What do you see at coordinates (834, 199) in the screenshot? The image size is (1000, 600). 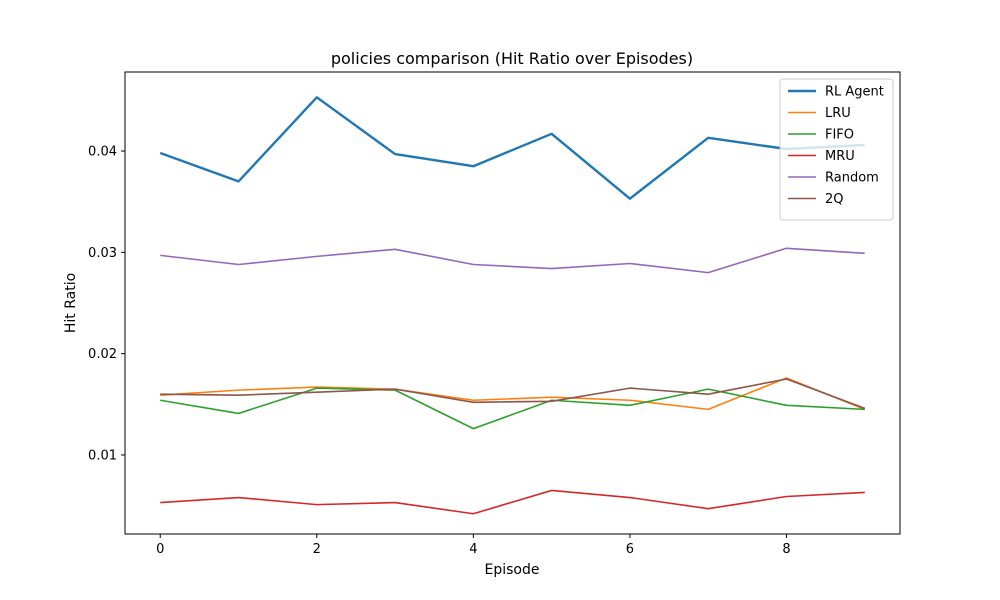 I see `legend-label: 2Q` at bounding box center [834, 199].